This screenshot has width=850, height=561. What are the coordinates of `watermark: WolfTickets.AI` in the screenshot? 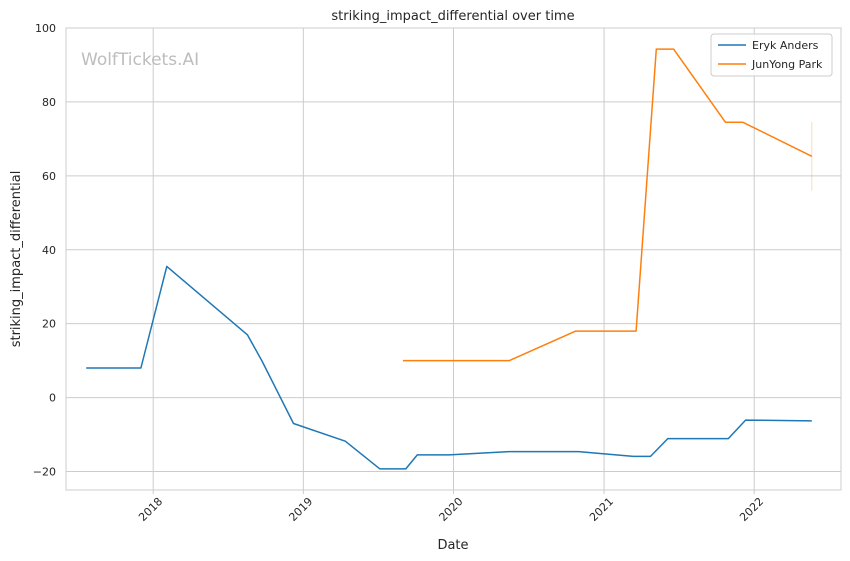 It's located at (140, 60).